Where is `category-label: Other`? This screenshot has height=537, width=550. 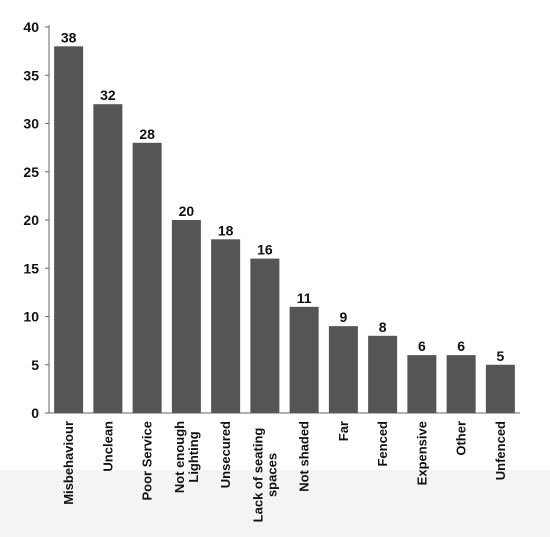
category-label: Other is located at coordinates (461, 438).